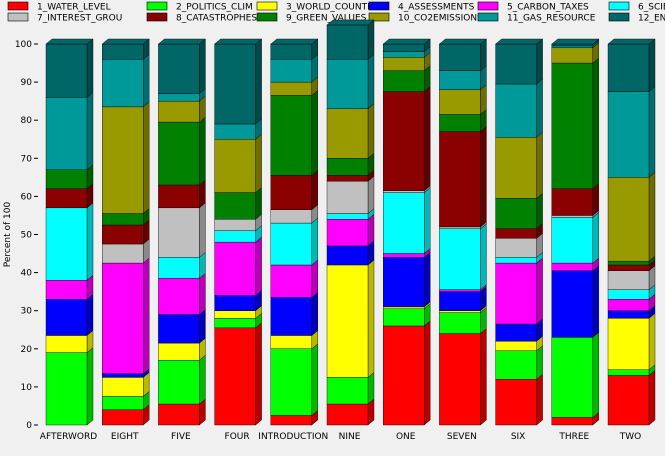 This screenshot has width=665, height=456. What do you see at coordinates (125, 437) in the screenshot?
I see `category-label: EIGHT` at bounding box center [125, 437].